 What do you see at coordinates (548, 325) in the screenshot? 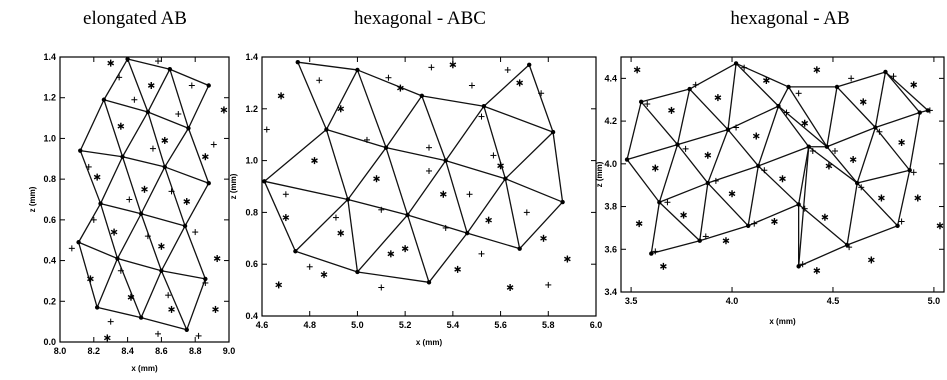
I see `x-tick-label: 5.8` at bounding box center [548, 325].